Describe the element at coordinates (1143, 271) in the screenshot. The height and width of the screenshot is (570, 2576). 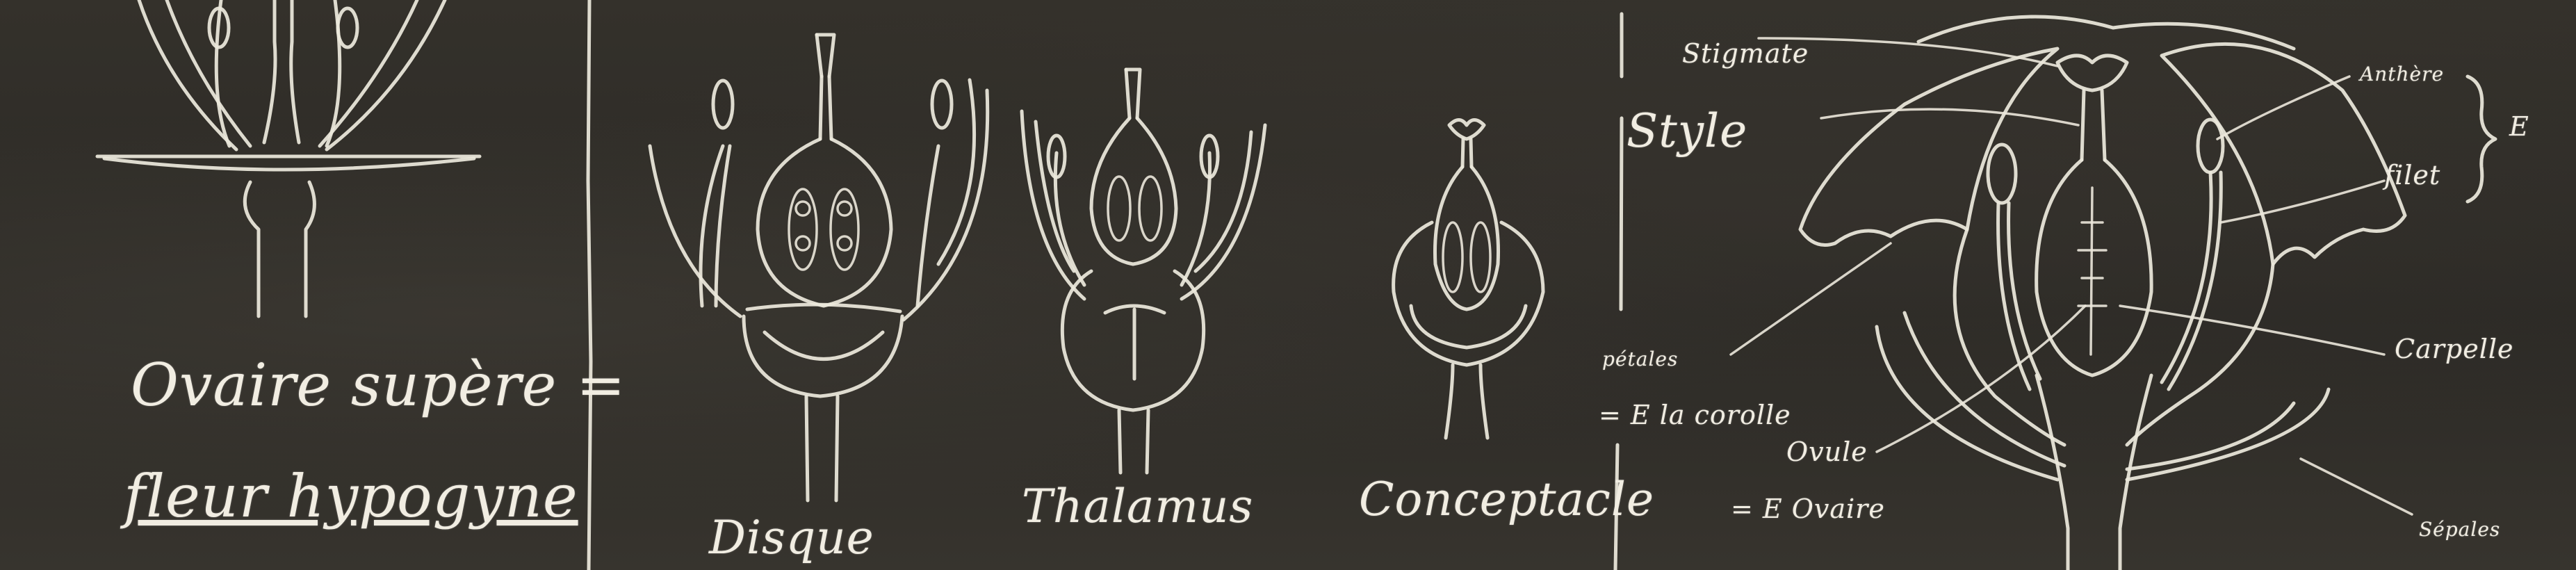
I see `flower-thalamus-drawing` at that location.